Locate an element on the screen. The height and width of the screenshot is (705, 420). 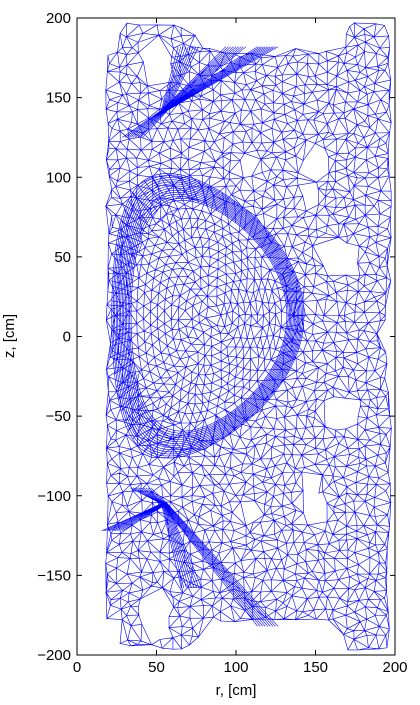
x-tick-label: 100 is located at coordinates (235, 667).